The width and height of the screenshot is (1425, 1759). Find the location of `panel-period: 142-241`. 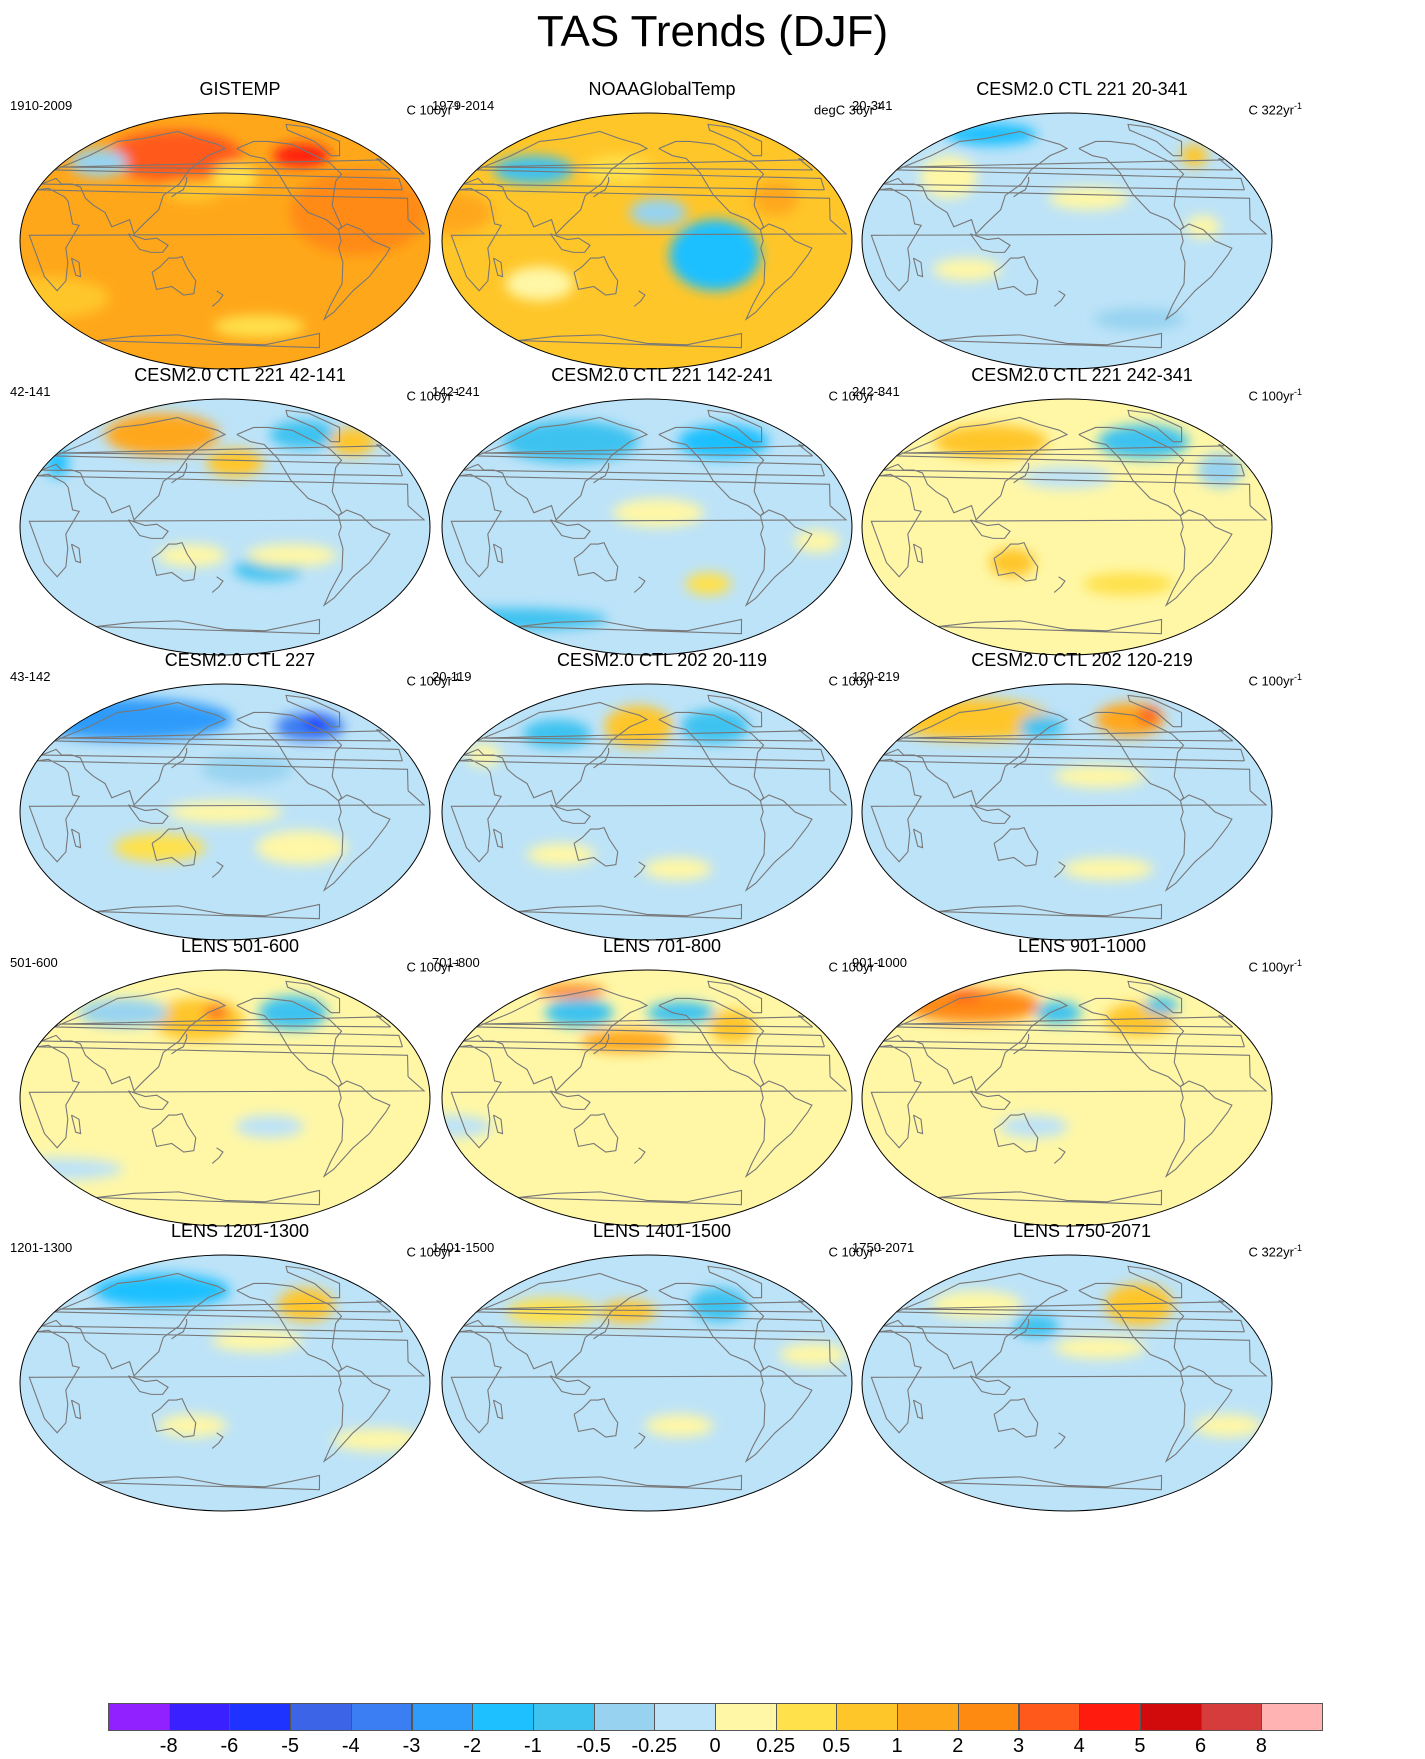

panel-period: 142-241 is located at coordinates (456, 391).